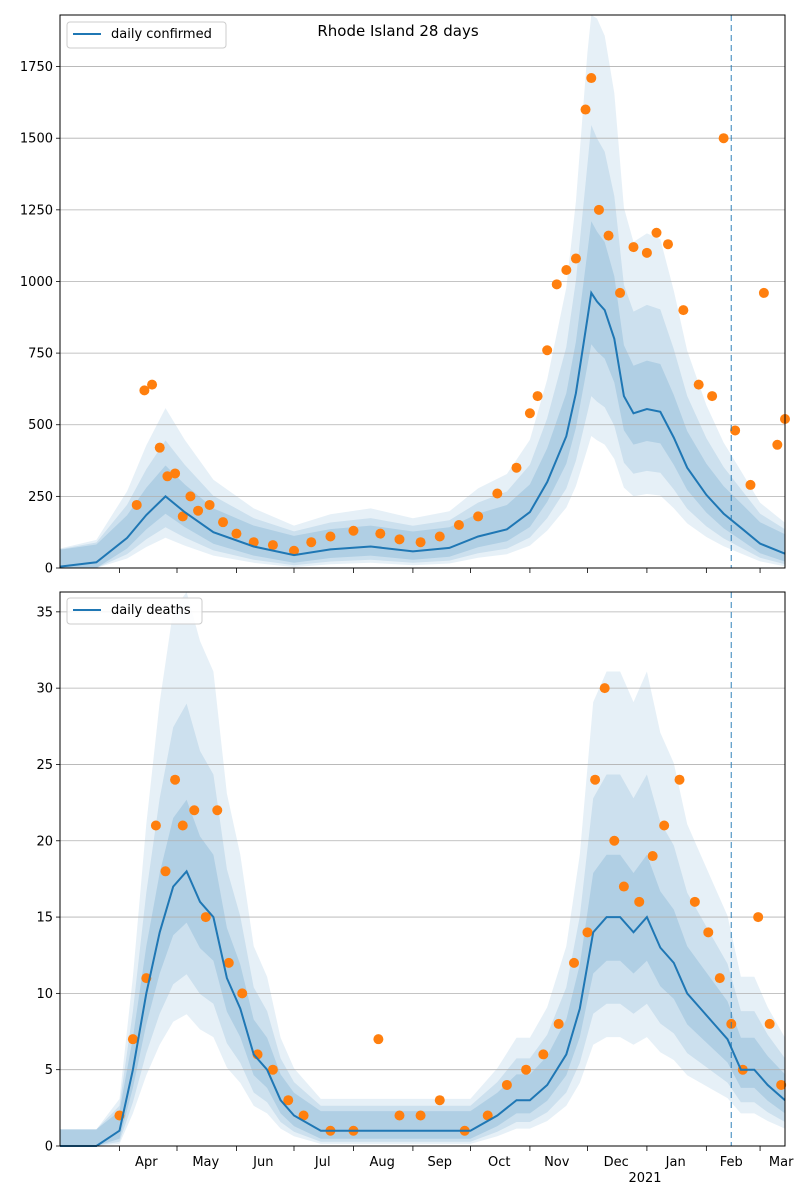  What do you see at coordinates (134, 611) in the screenshot?
I see `legend: daily deaths` at bounding box center [134, 611].